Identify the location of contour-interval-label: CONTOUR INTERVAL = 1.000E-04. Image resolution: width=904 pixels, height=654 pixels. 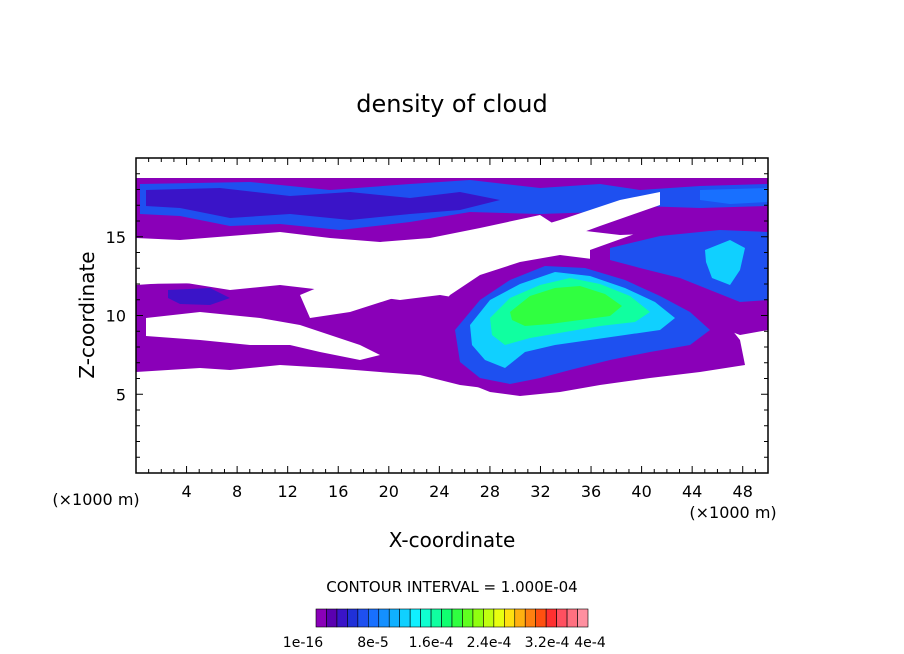
(451, 587).